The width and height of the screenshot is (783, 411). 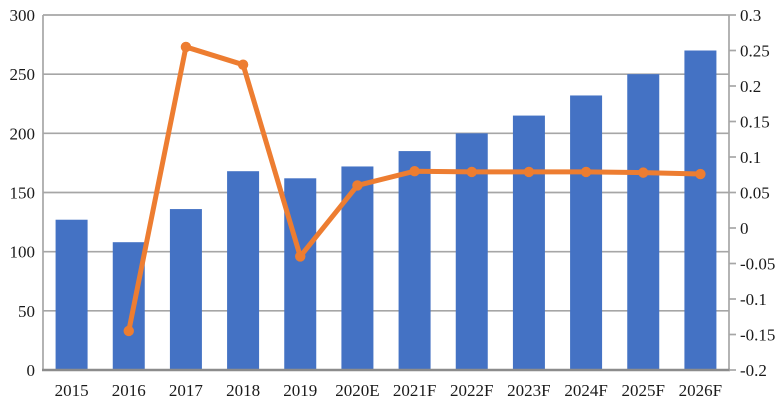 What do you see at coordinates (471, 390) in the screenshot?
I see `x-axis-label-2022F: 2022F` at bounding box center [471, 390].